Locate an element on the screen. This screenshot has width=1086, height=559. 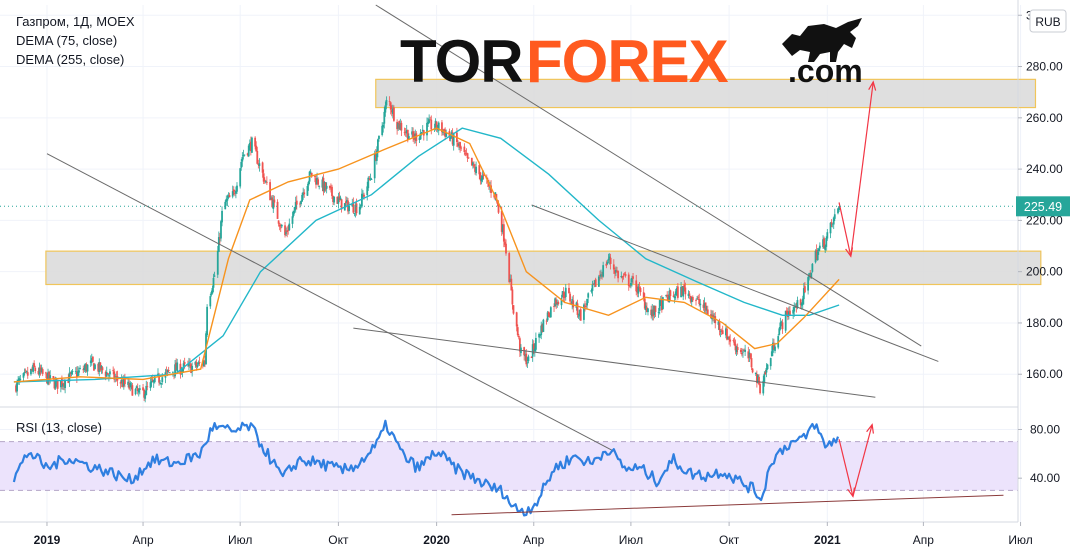
time-tick-label: Июл is located at coordinates (631, 540).